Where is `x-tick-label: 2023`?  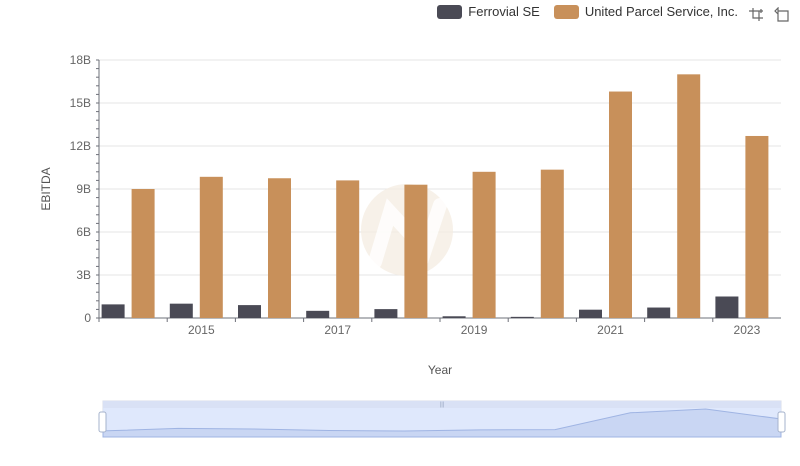
x-tick-label: 2023 is located at coordinates (747, 330).